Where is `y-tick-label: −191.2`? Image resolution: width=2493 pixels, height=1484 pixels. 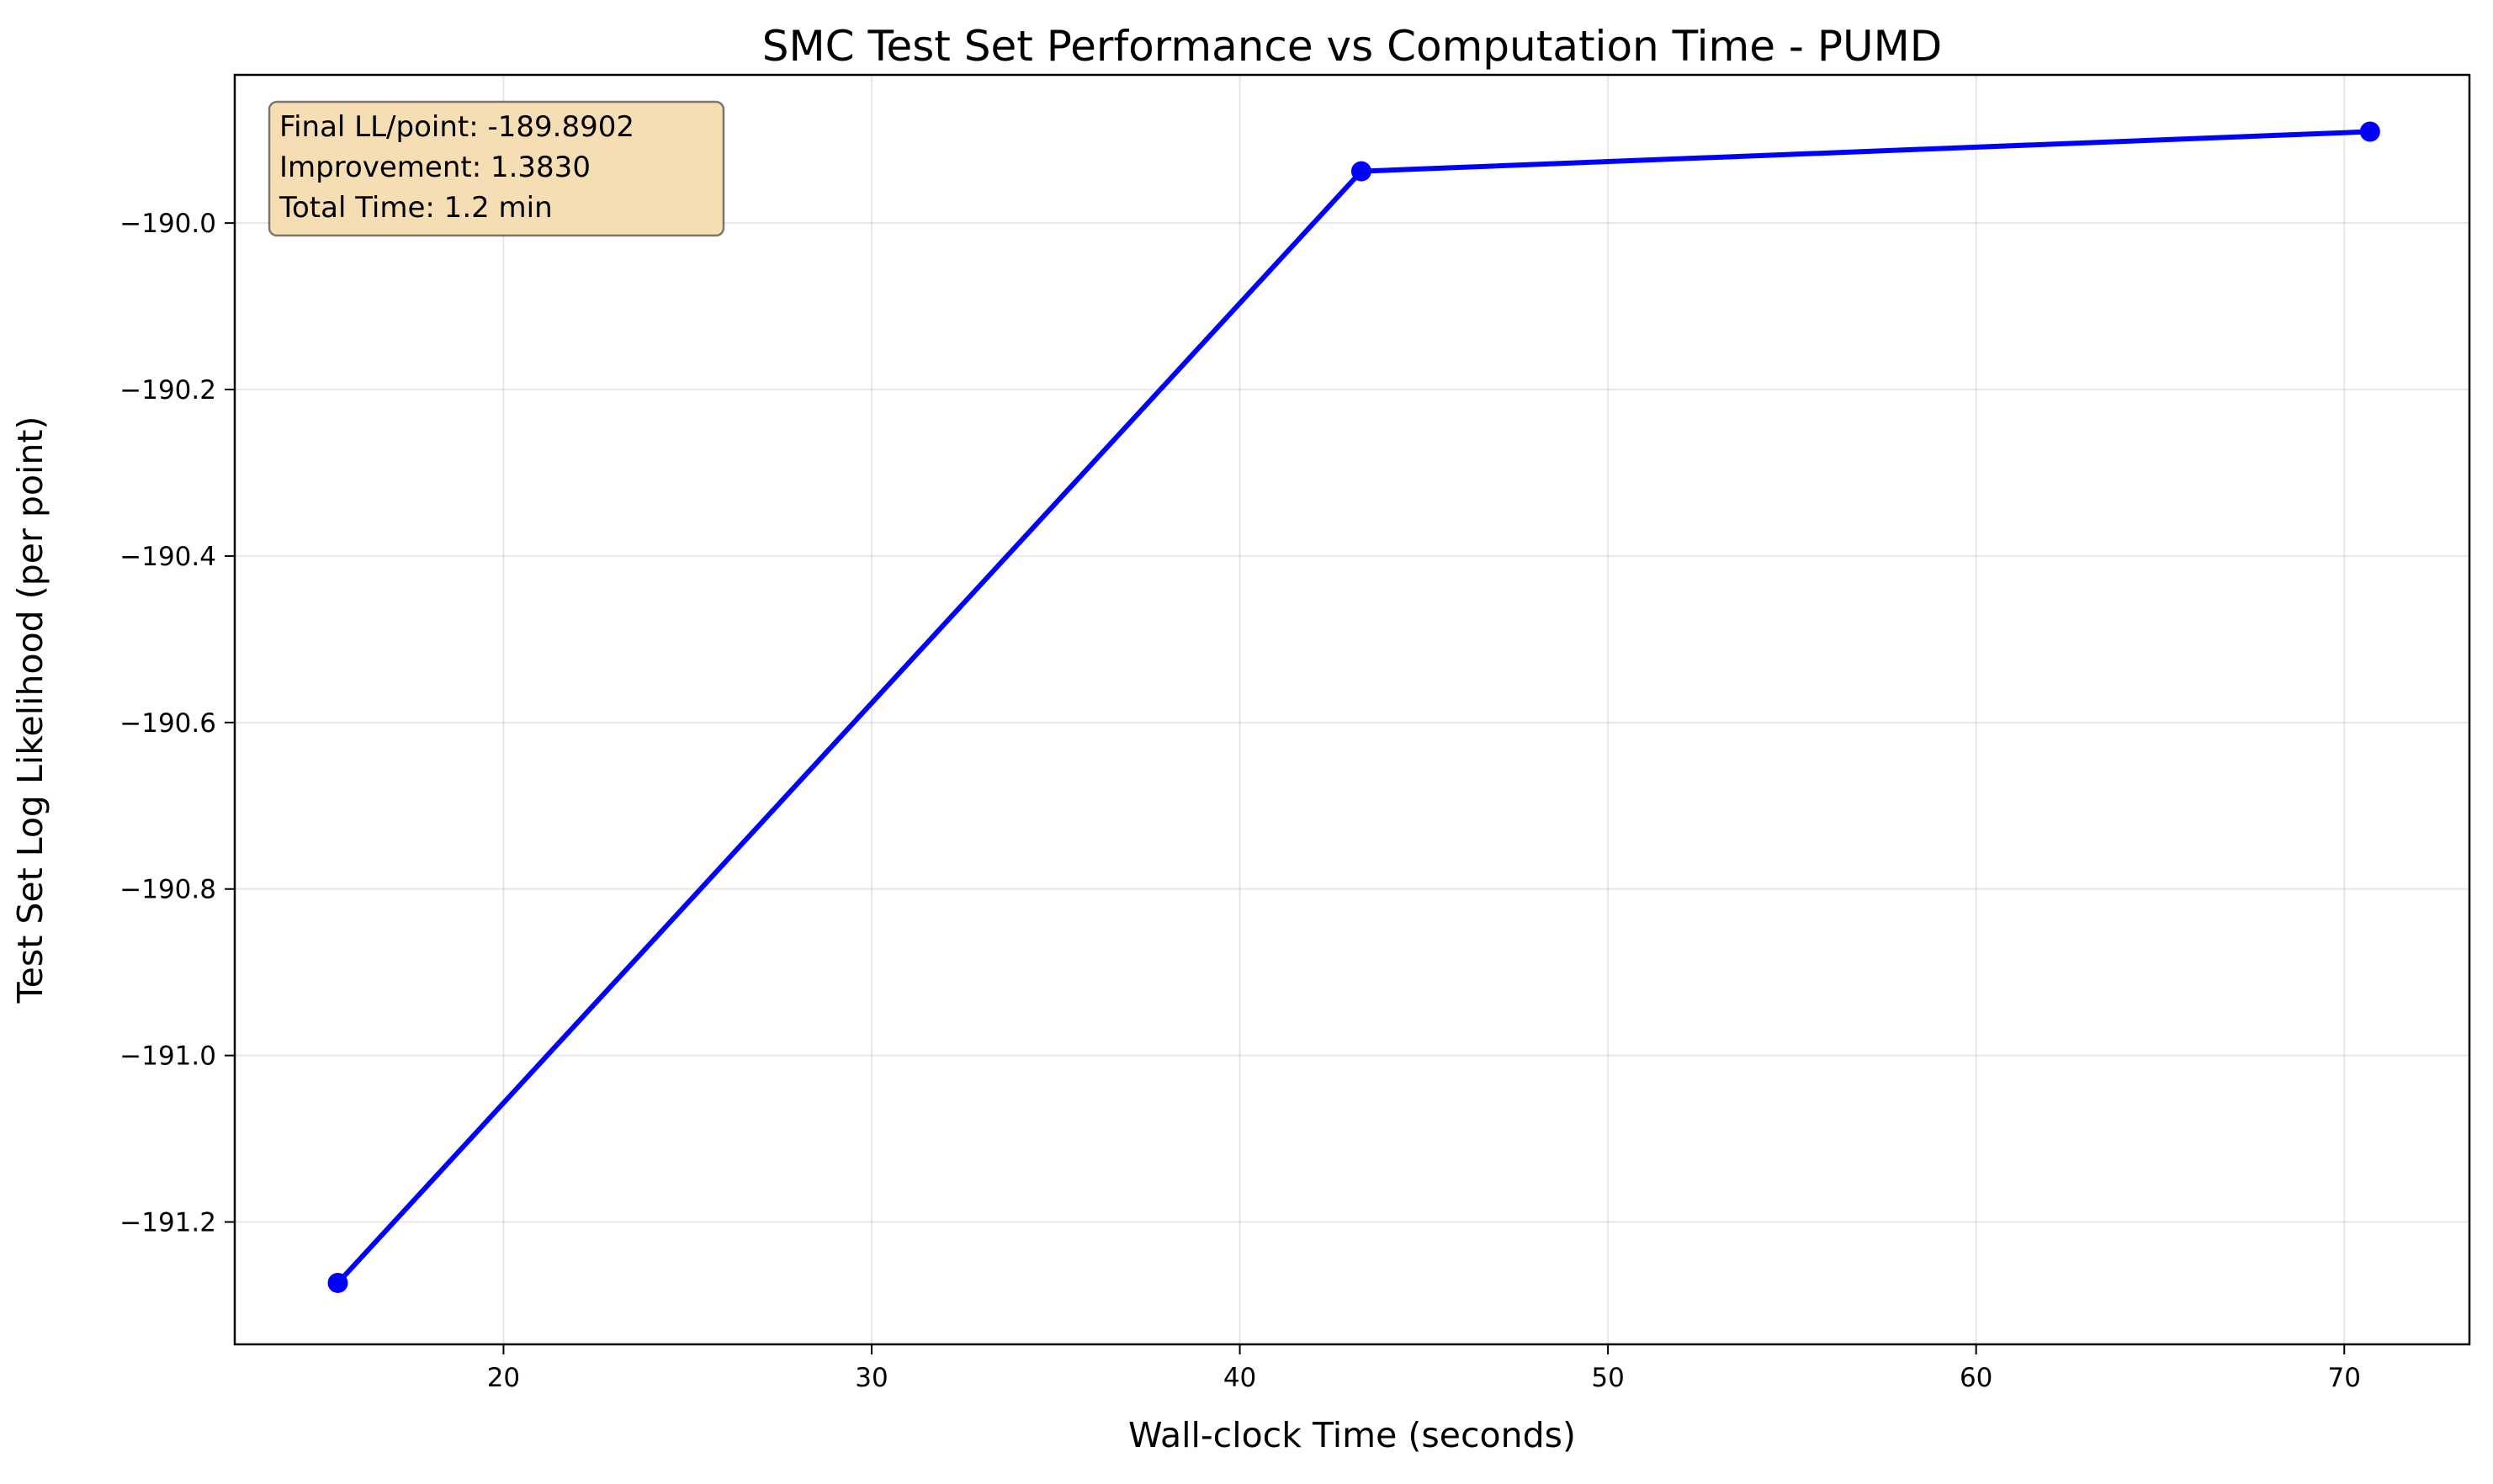
y-tick-label: −191.2 is located at coordinates (167, 1223).